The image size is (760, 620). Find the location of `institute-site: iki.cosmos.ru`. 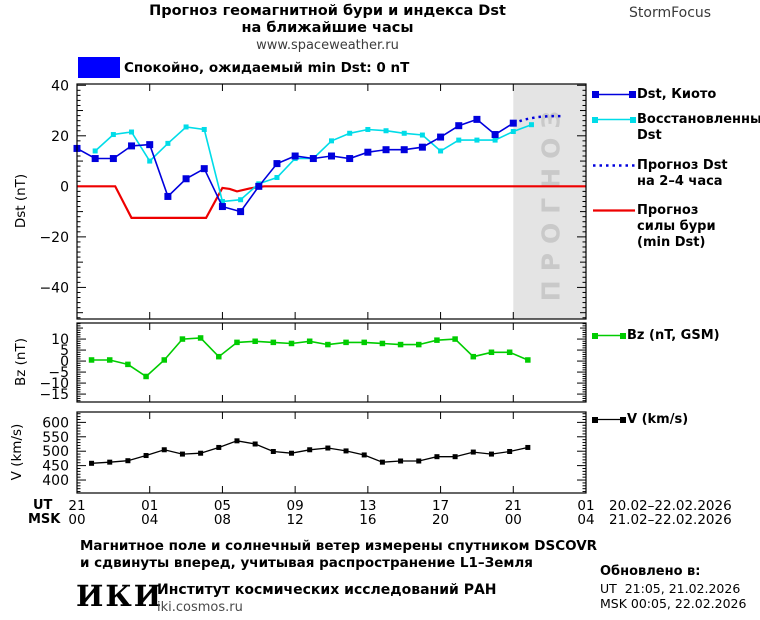

institute-site: iki.cosmos.ru is located at coordinates (200, 607).